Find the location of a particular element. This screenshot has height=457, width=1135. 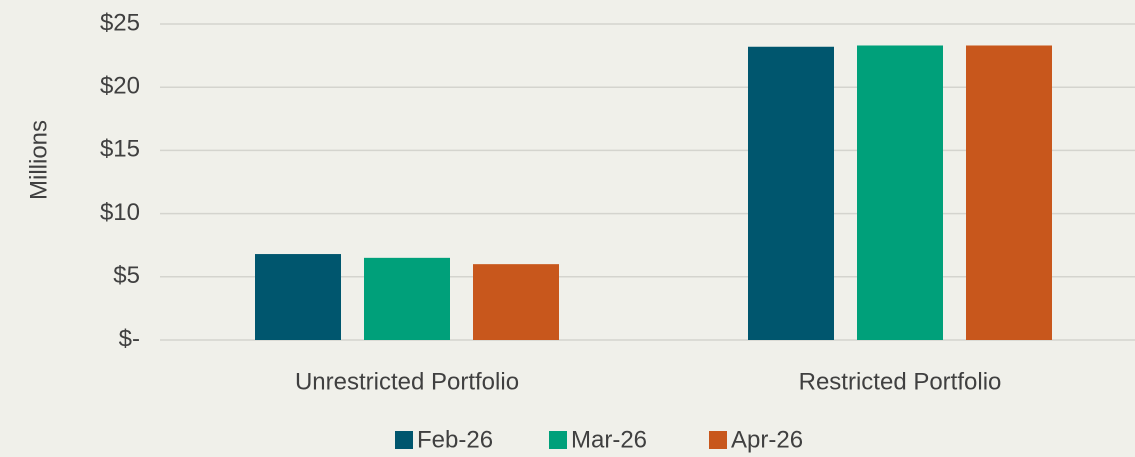

legend-label: Apr-26 is located at coordinates (767, 439).